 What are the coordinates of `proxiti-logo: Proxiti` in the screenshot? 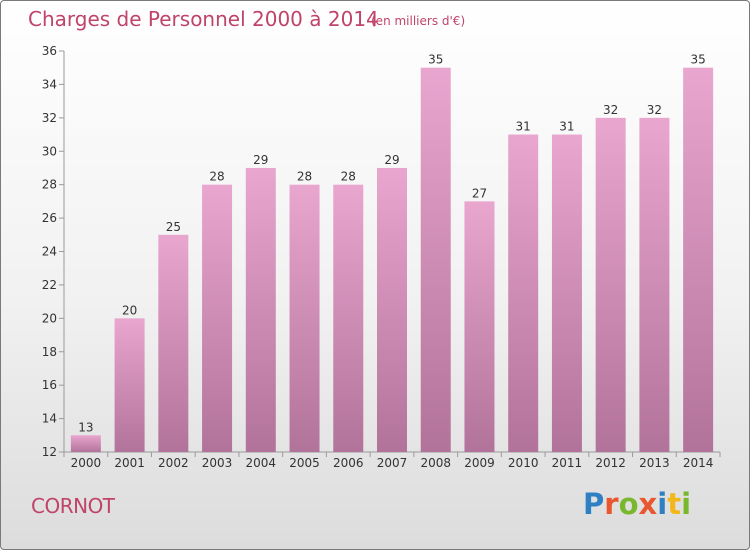 It's located at (637, 504).